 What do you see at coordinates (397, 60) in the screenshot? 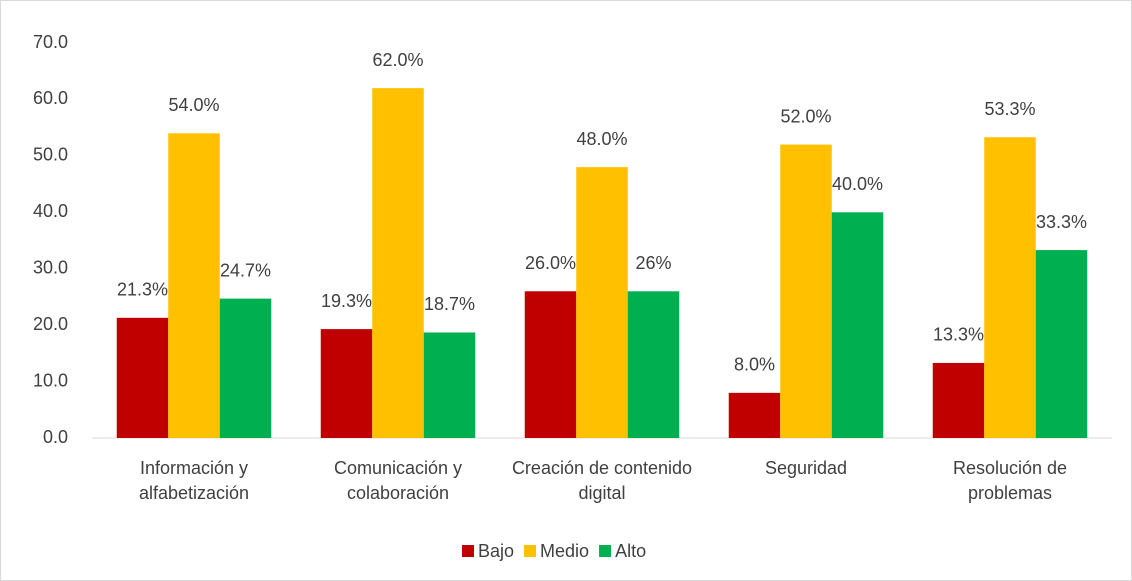
I see `value-label: 62.0%` at bounding box center [397, 60].